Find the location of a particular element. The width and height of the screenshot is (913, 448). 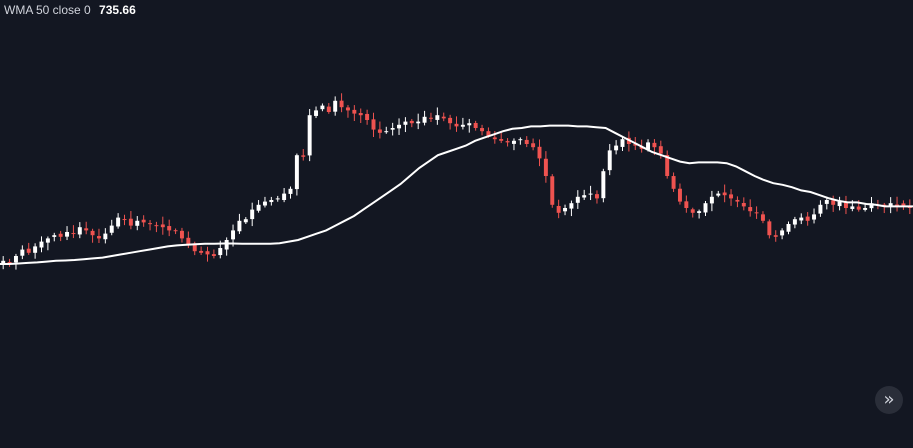

double-chevron-right-icon: » is located at coordinates (889, 399).